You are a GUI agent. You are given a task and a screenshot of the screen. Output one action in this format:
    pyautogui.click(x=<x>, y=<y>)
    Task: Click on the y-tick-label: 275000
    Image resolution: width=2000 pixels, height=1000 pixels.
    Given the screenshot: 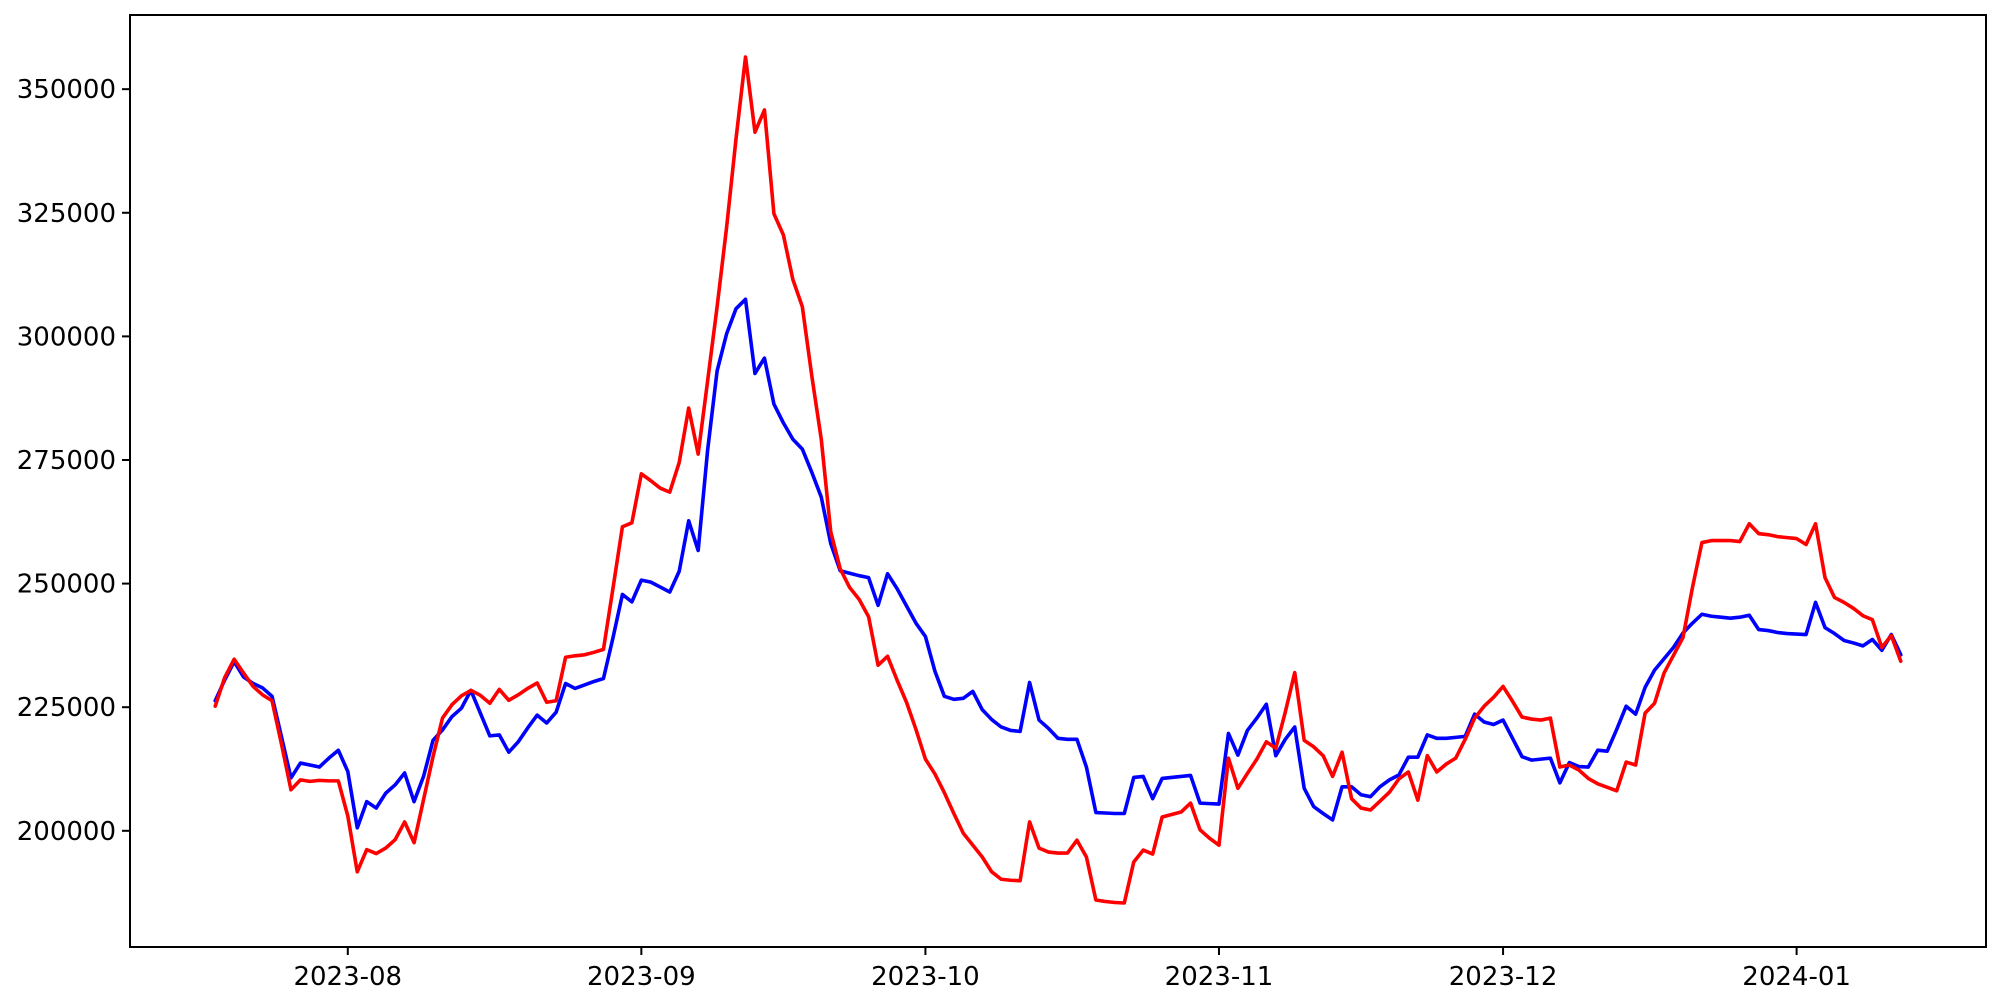 What is the action you would take?
    pyautogui.click(x=66, y=461)
    